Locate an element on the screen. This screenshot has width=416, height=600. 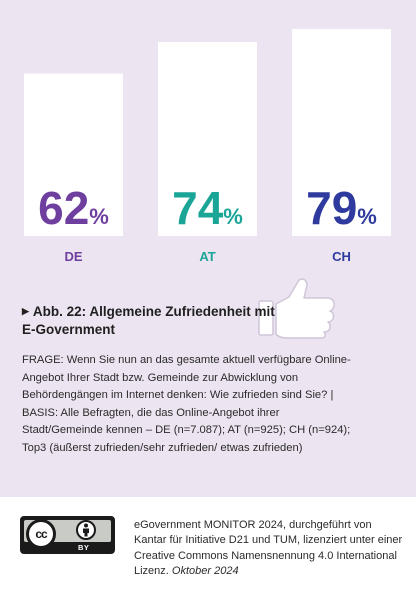
bar-ch is located at coordinates (341, 132).